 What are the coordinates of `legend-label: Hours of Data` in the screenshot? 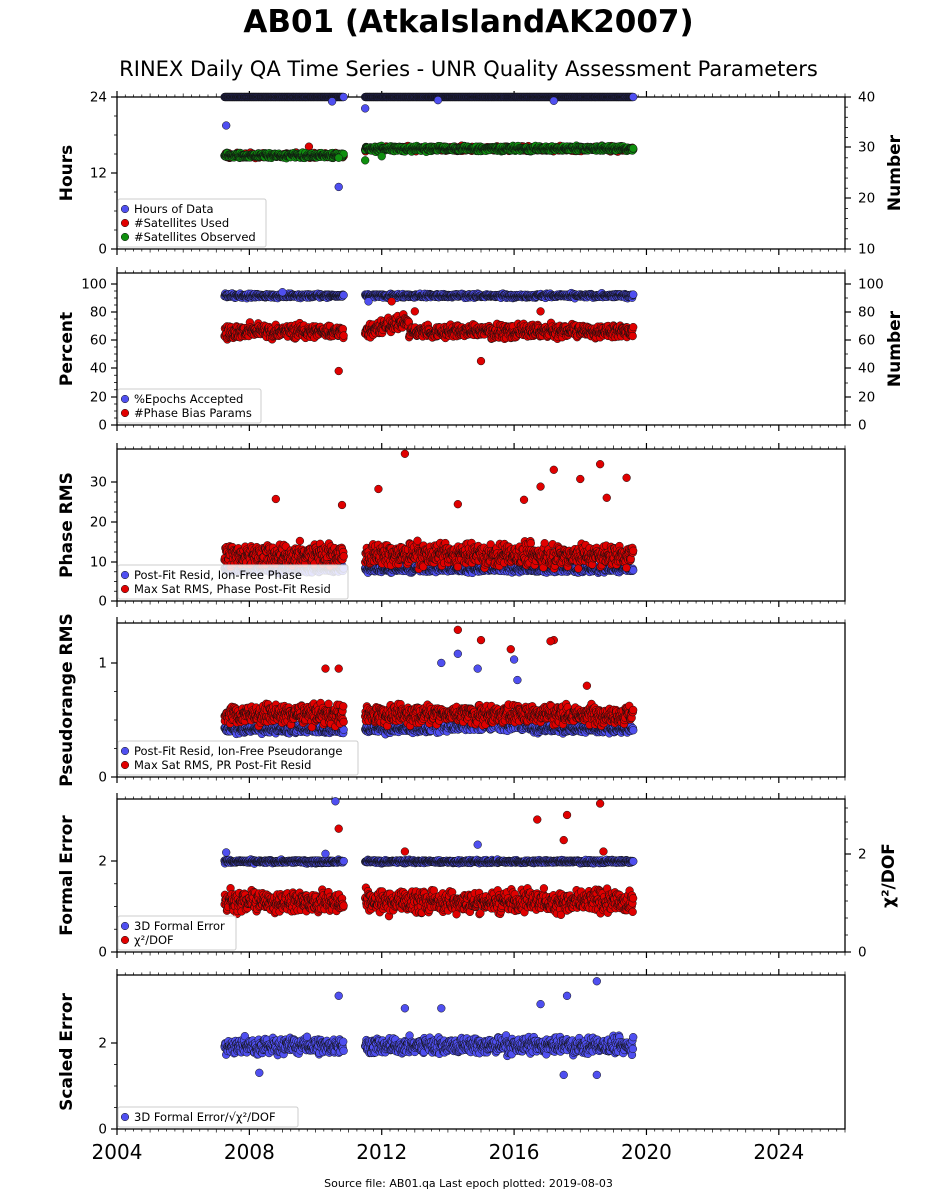 It's located at (174, 209).